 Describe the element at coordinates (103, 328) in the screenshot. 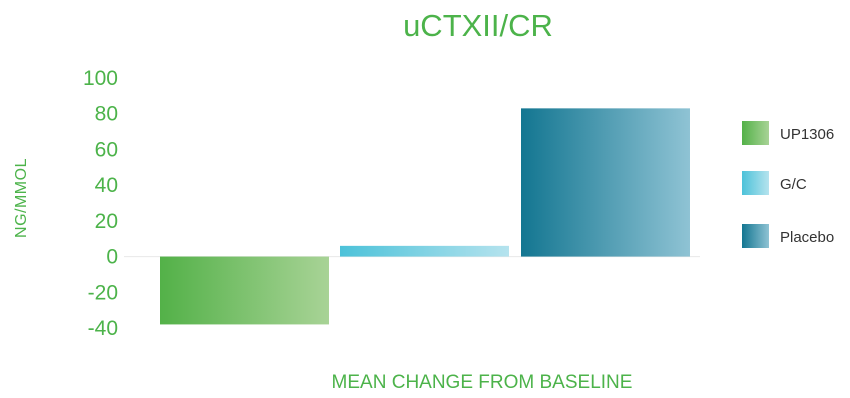

I see `y-tick-label: -40` at that location.